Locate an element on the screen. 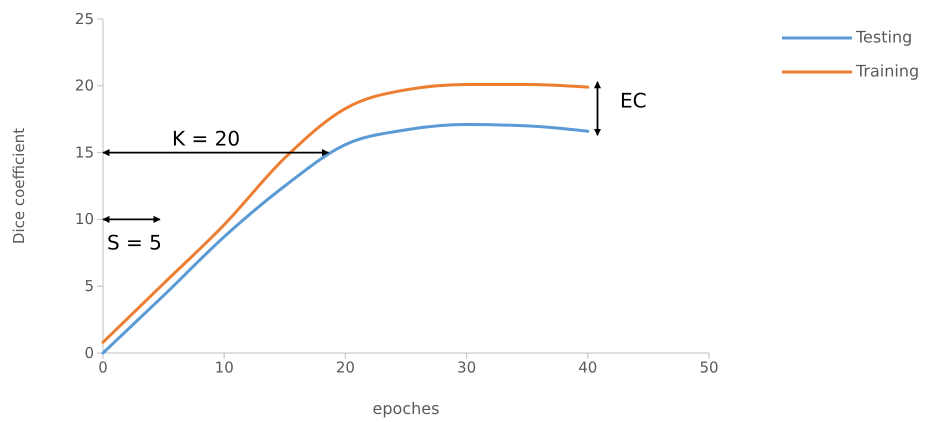 The height and width of the screenshot is (422, 951). legend-label: Testing is located at coordinates (883, 36).